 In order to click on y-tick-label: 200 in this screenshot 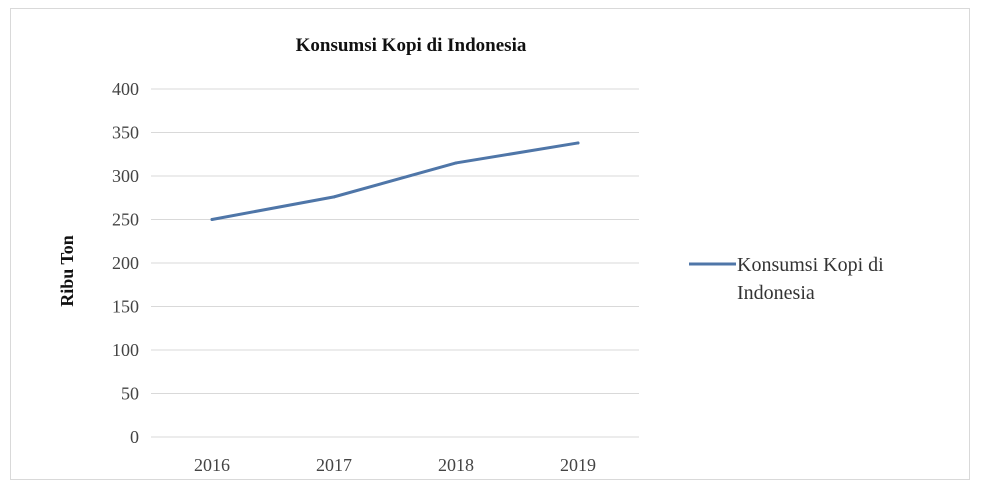, I will do `click(125, 263)`.